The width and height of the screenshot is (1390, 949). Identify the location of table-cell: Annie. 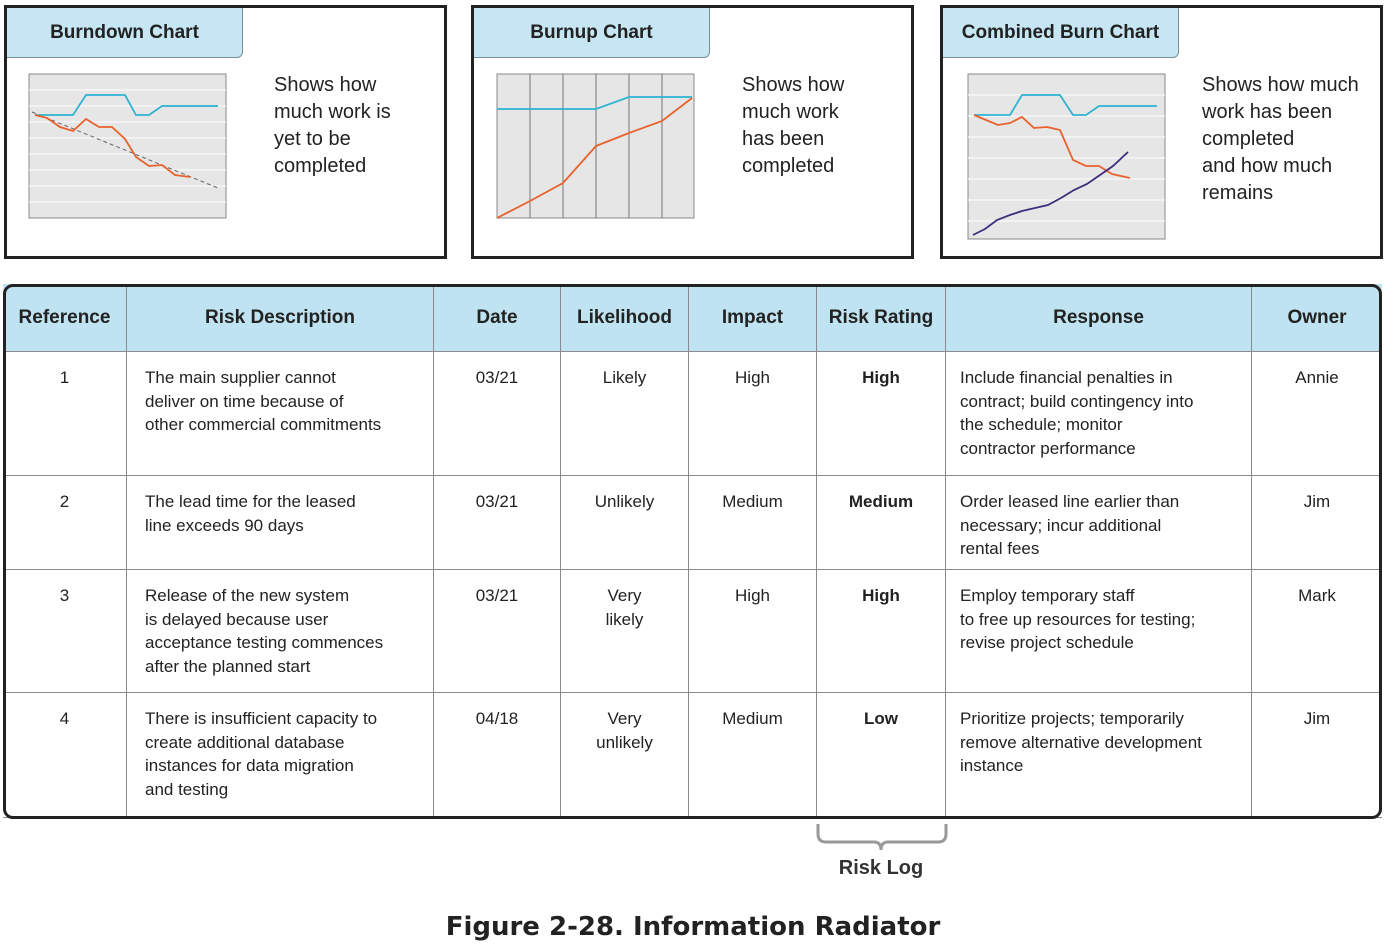
(1317, 414).